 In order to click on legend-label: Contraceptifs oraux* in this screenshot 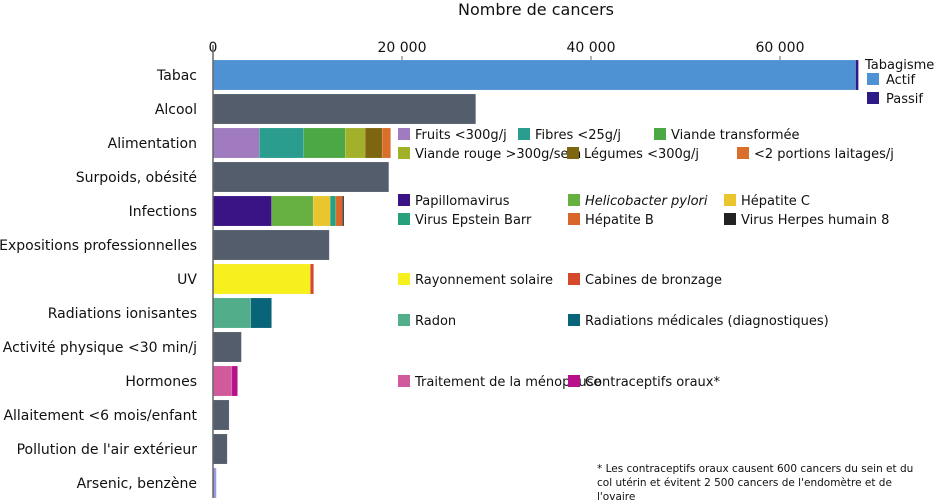, I will do `click(652, 382)`.